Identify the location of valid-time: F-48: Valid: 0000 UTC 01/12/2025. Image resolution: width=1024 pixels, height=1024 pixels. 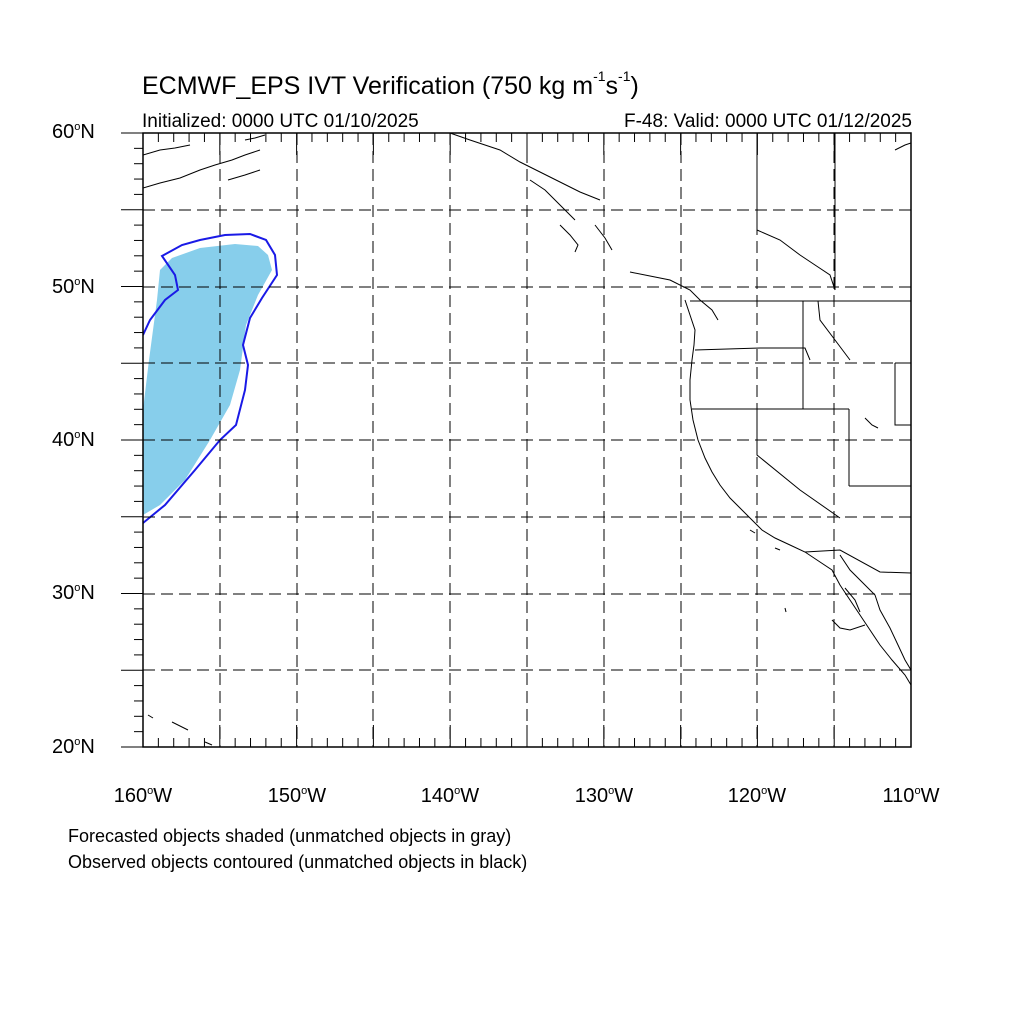
(768, 121).